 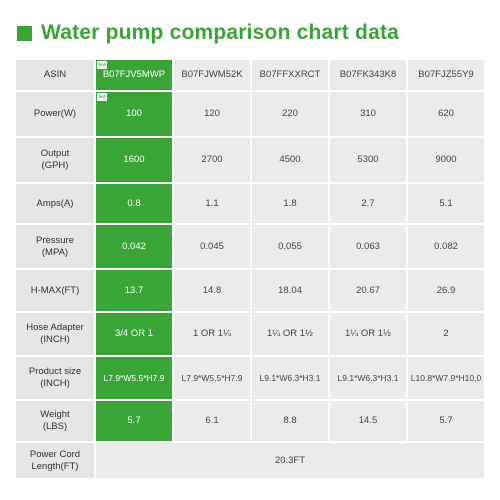 What do you see at coordinates (212, 421) in the screenshot?
I see `table-cell: 6.1` at bounding box center [212, 421].